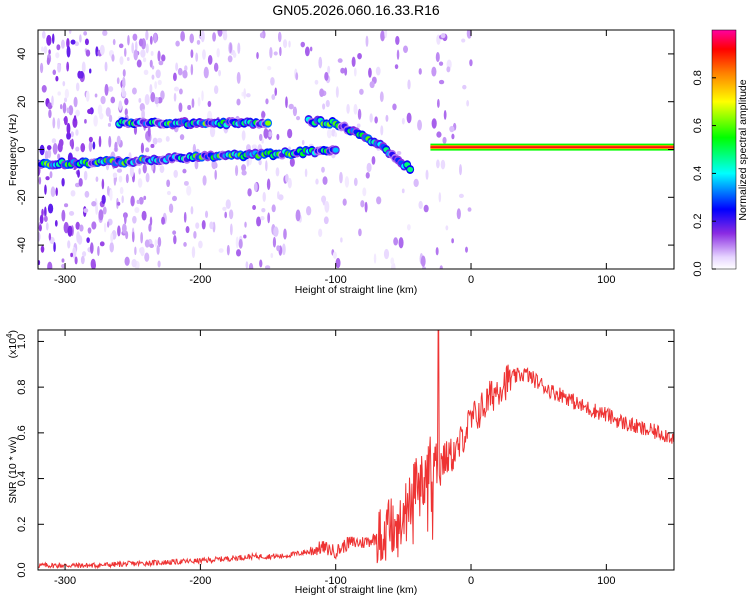 Image resolution: width=750 pixels, height=600 pixels. Describe the element at coordinates (356, 290) in the screenshot. I see `spectrogram-x-label: Height of straight line (km)` at that location.